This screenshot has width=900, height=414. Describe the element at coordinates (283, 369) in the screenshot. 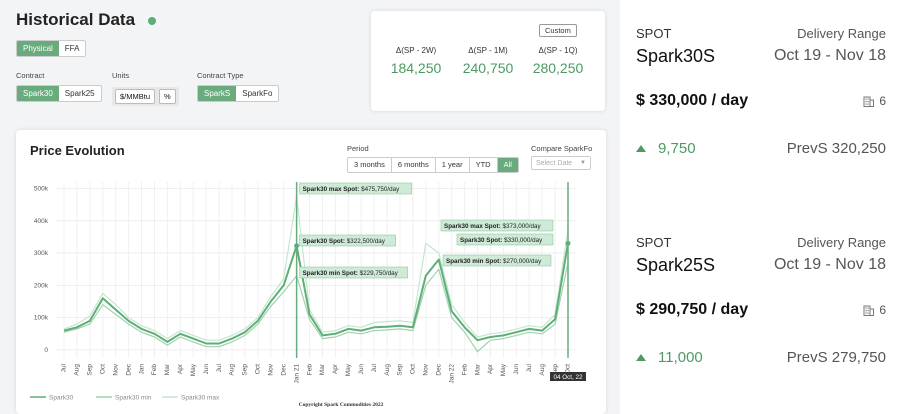

I see `x-tick-label: Dec` at that location.